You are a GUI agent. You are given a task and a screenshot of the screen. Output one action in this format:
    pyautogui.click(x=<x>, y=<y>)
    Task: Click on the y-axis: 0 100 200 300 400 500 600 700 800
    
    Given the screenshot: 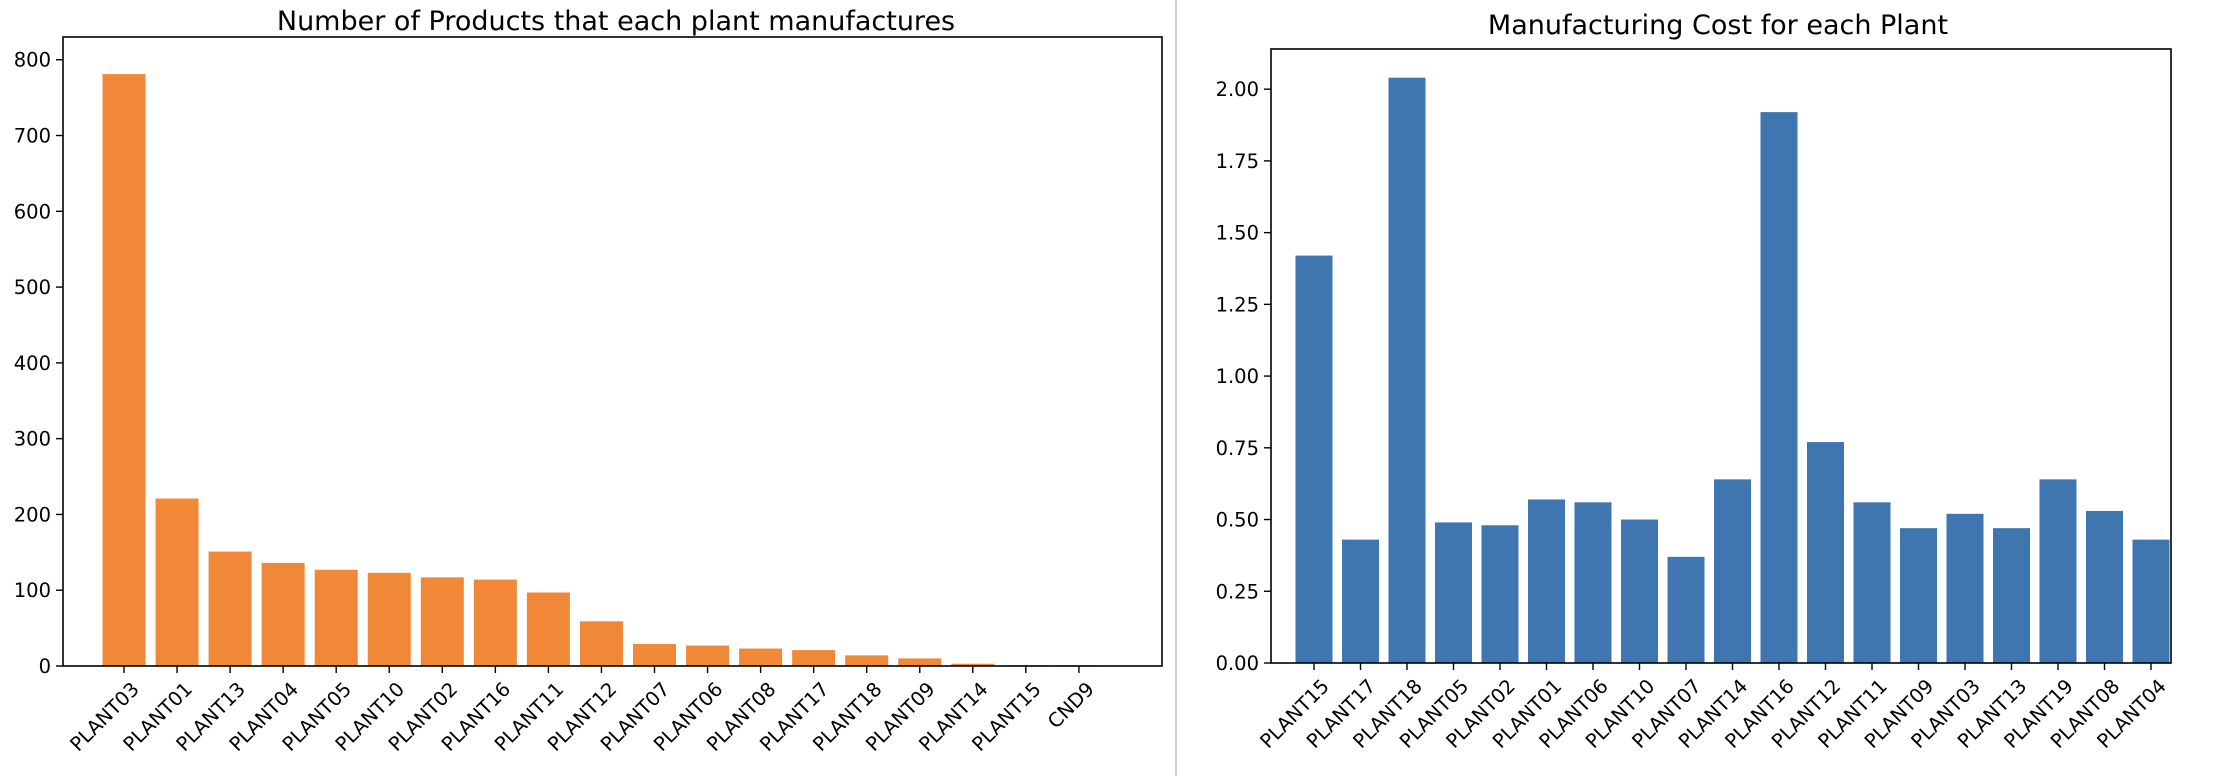 What is the action you would take?
    pyautogui.click(x=38, y=363)
    